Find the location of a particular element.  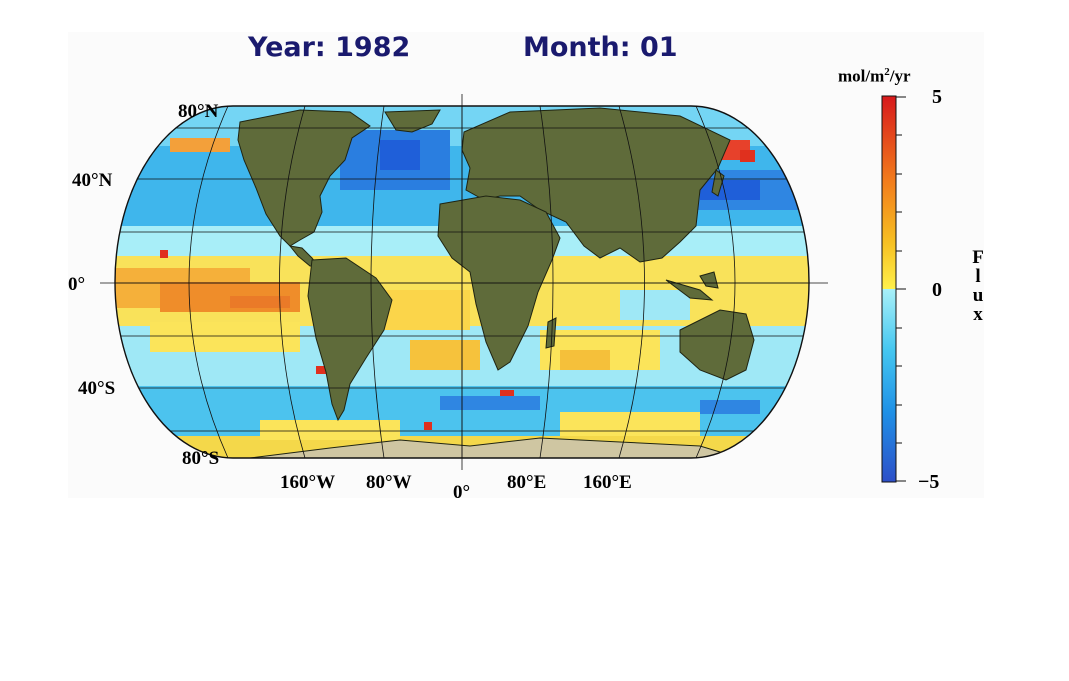

colorbar is located at coordinates (889, 289).